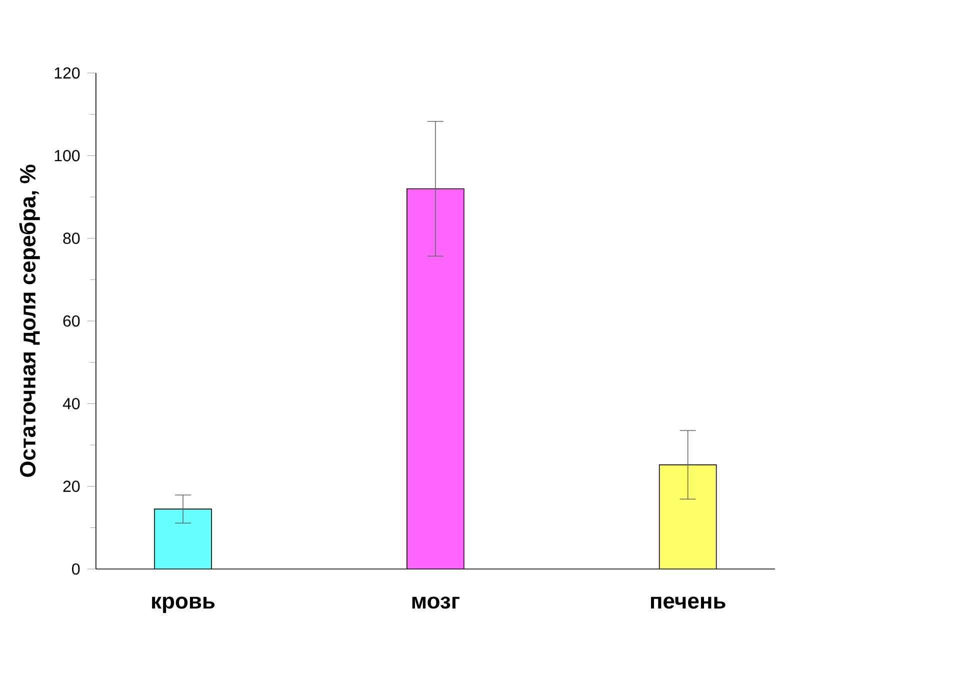 Image resolution: width=978 pixels, height=675 pixels. Describe the element at coordinates (67, 73) in the screenshot. I see `y-tick-label: 120` at that location.